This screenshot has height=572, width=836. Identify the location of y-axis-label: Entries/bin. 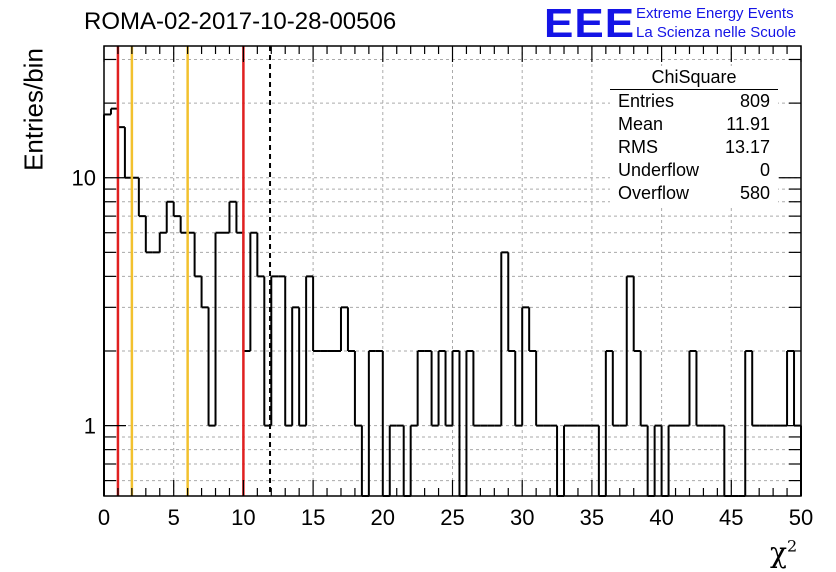
(33, 109).